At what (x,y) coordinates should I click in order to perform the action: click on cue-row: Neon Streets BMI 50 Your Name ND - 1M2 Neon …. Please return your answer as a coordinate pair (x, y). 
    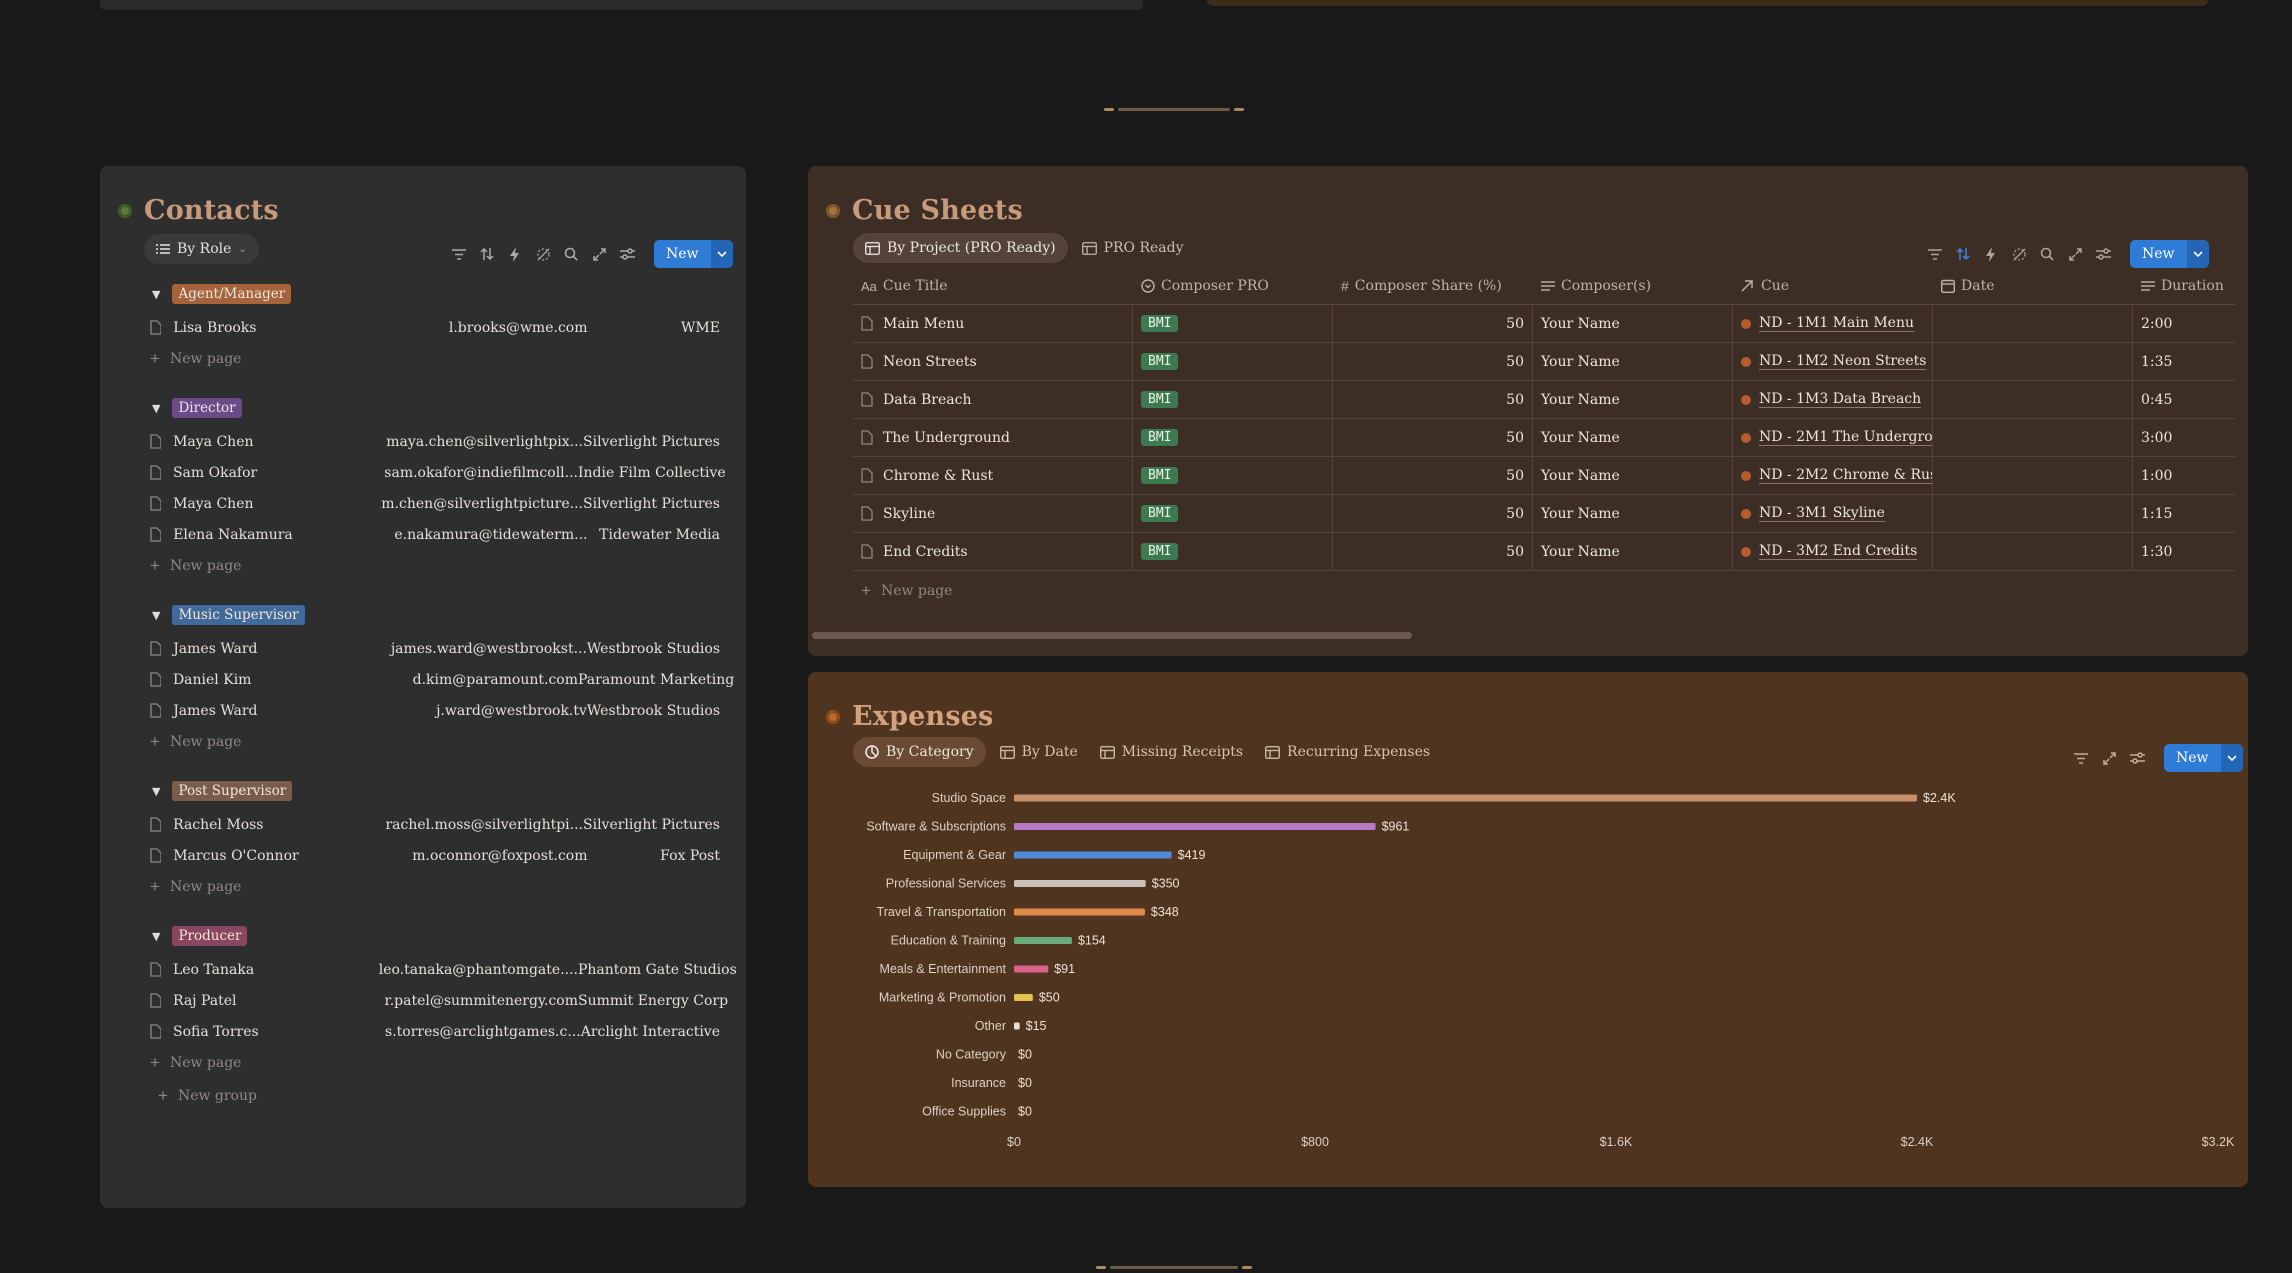
    Looking at the image, I should click on (1544, 362).